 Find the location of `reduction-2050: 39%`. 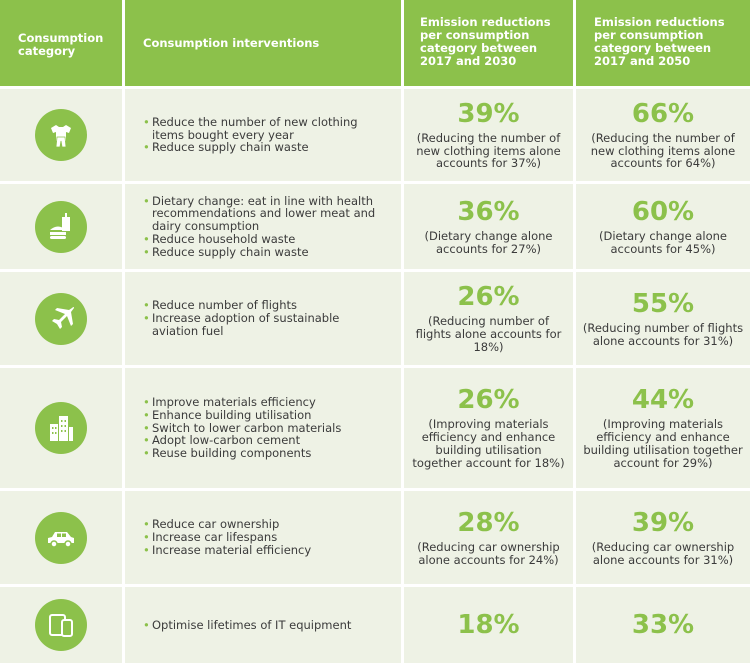

reduction-2050: 39% is located at coordinates (663, 522).